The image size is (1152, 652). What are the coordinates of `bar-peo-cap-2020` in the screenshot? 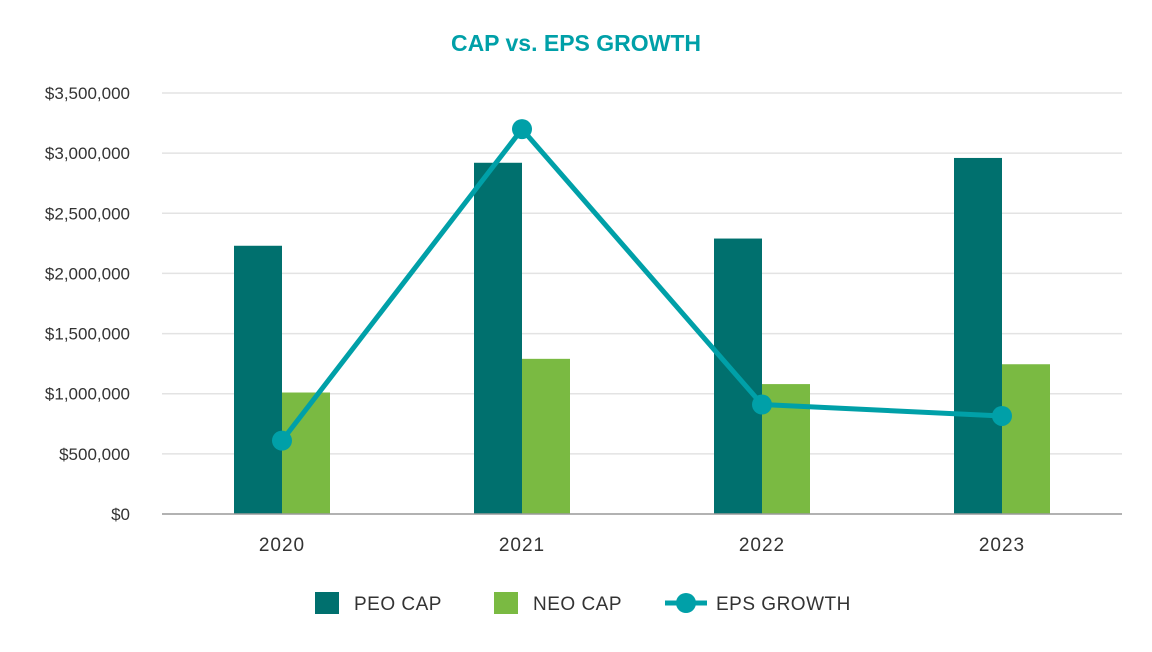 It's located at (258, 379).